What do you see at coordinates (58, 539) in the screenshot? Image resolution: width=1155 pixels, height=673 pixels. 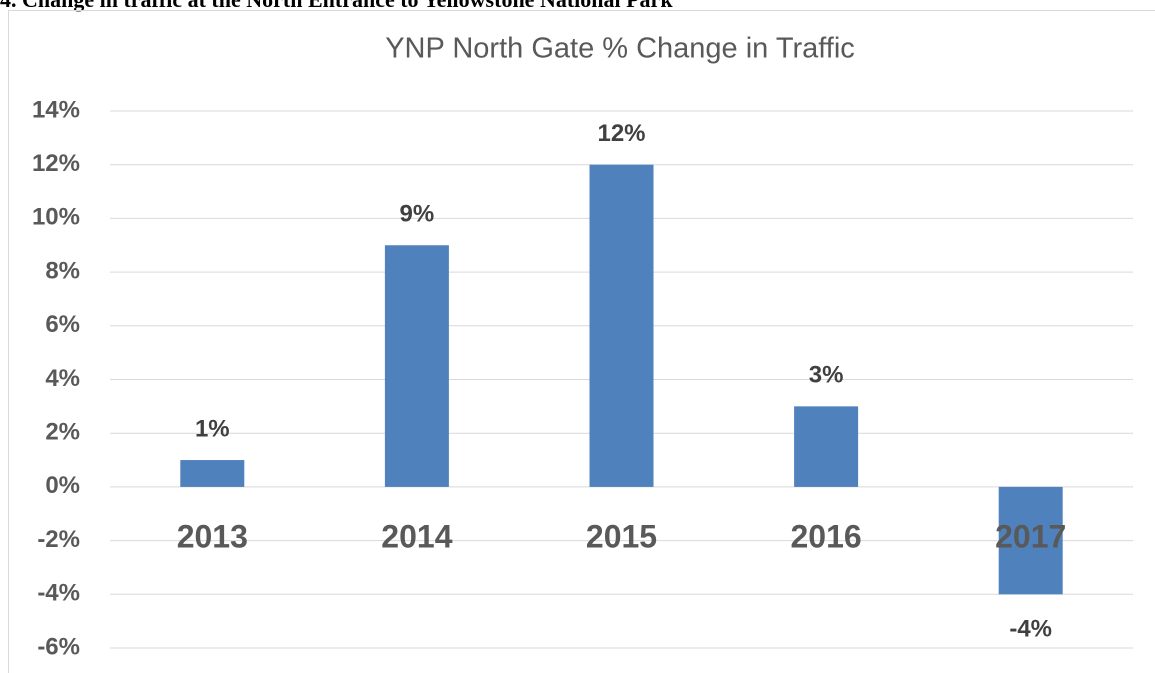 I see `y-tick-label: -2%` at bounding box center [58, 539].